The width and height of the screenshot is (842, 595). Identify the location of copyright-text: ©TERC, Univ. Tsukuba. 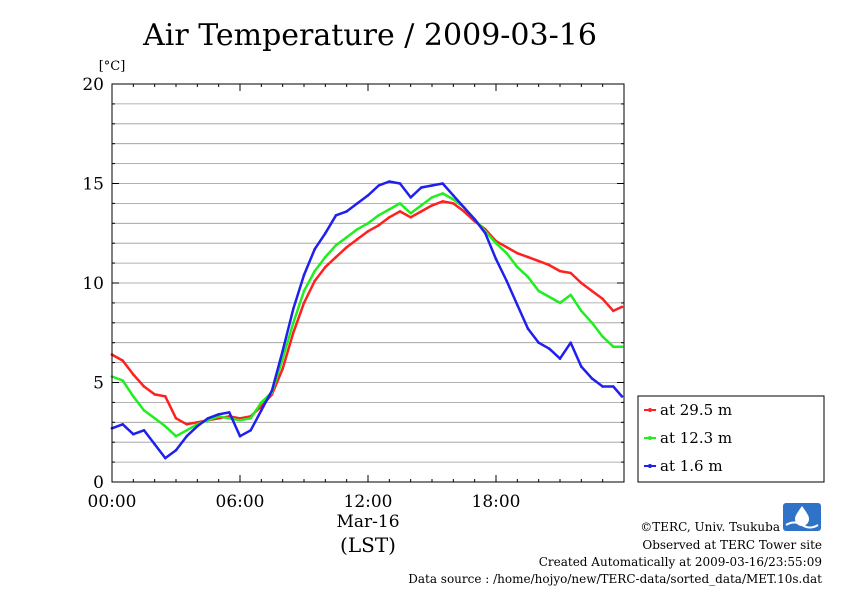
(710, 527).